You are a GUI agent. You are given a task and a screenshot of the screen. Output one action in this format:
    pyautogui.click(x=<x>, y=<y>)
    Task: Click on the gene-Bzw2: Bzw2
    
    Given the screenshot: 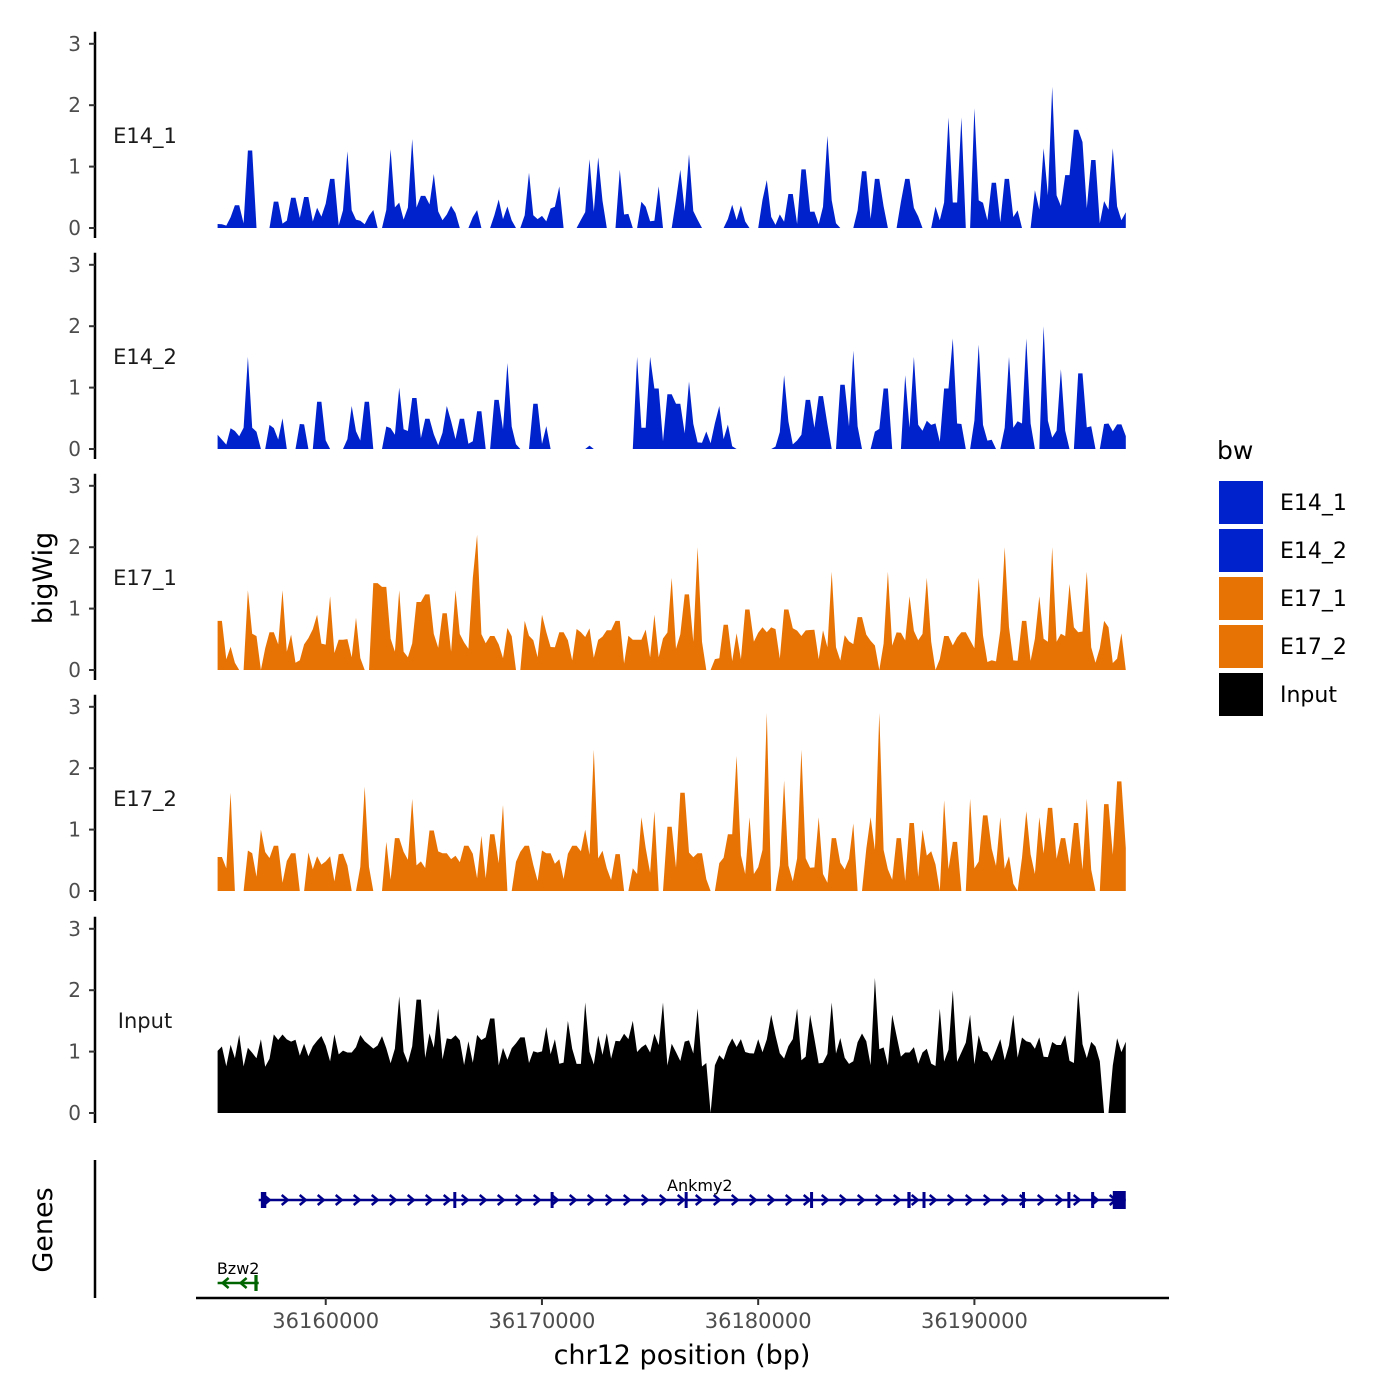 What is the action you would take?
    pyautogui.click(x=238, y=1275)
    